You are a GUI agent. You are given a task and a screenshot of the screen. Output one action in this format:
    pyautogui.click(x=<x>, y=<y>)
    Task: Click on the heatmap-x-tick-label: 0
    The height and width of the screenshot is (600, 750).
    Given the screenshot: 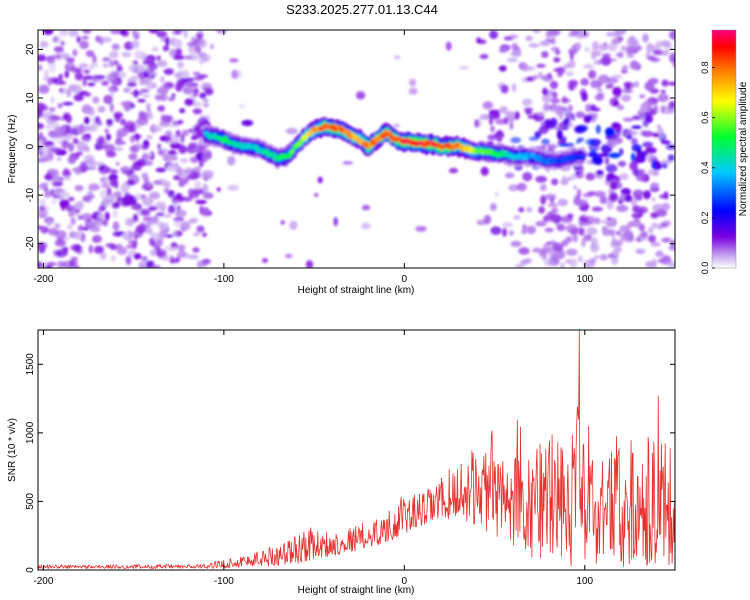 What is the action you would take?
    pyautogui.click(x=405, y=279)
    